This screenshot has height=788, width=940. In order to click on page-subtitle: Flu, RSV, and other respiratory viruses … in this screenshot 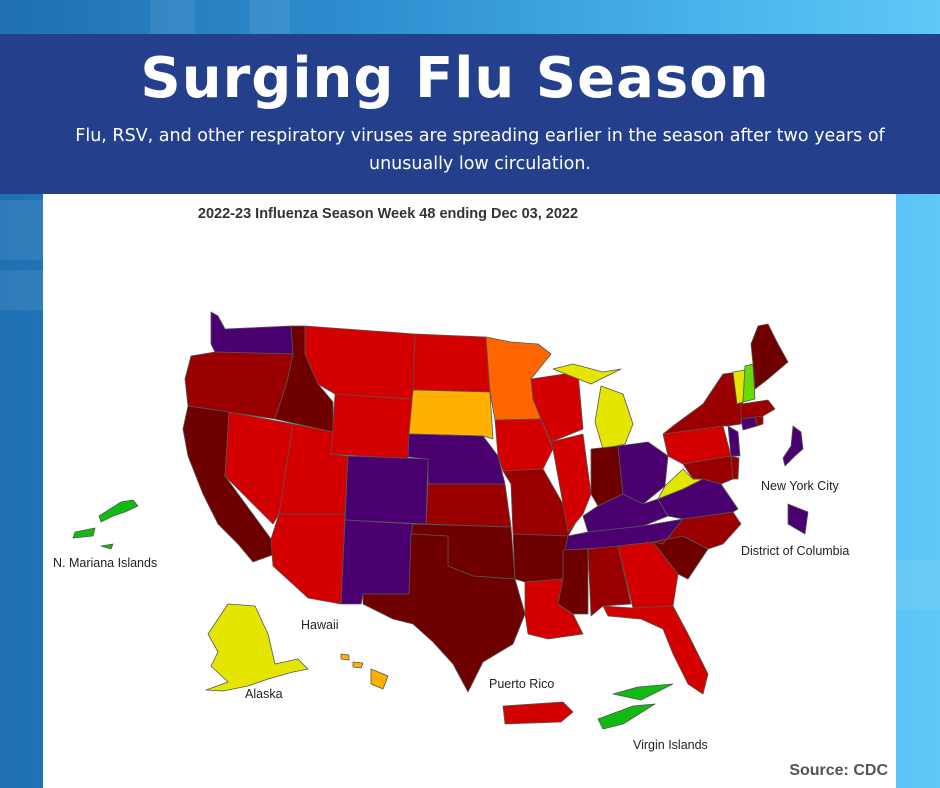, I will do `click(480, 150)`.